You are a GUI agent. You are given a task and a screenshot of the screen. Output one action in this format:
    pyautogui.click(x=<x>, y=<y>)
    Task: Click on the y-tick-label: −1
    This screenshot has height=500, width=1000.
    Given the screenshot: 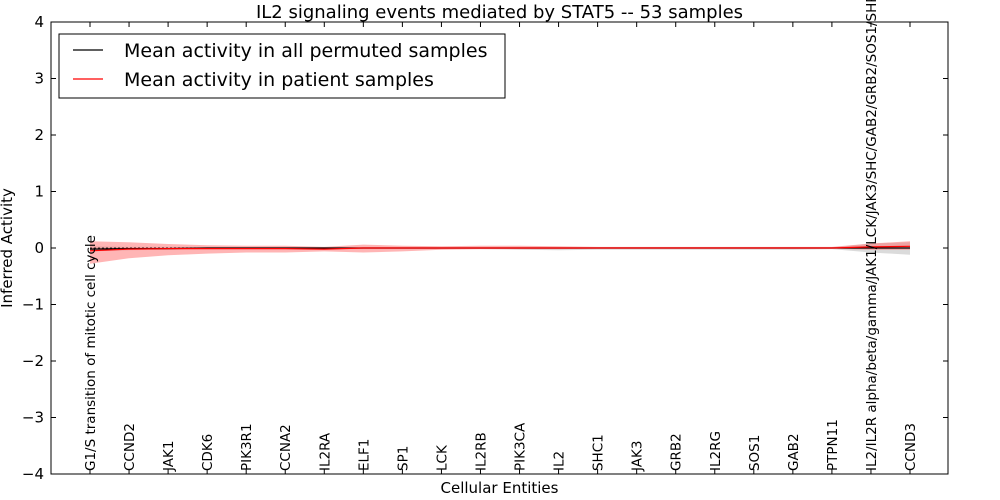 What is the action you would take?
    pyautogui.click(x=33, y=305)
    